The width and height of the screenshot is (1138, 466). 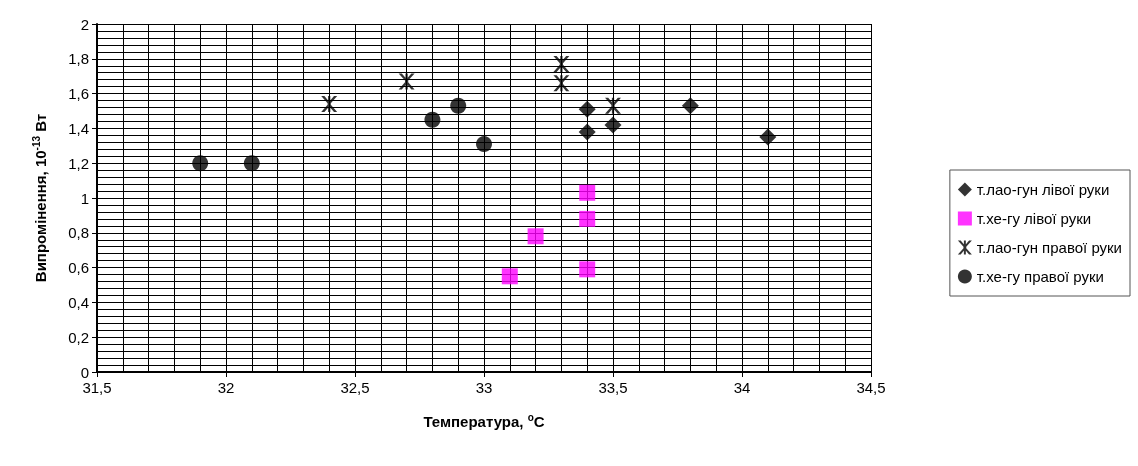 What do you see at coordinates (84, 24) in the screenshot?
I see `y-tick-label: 2` at bounding box center [84, 24].